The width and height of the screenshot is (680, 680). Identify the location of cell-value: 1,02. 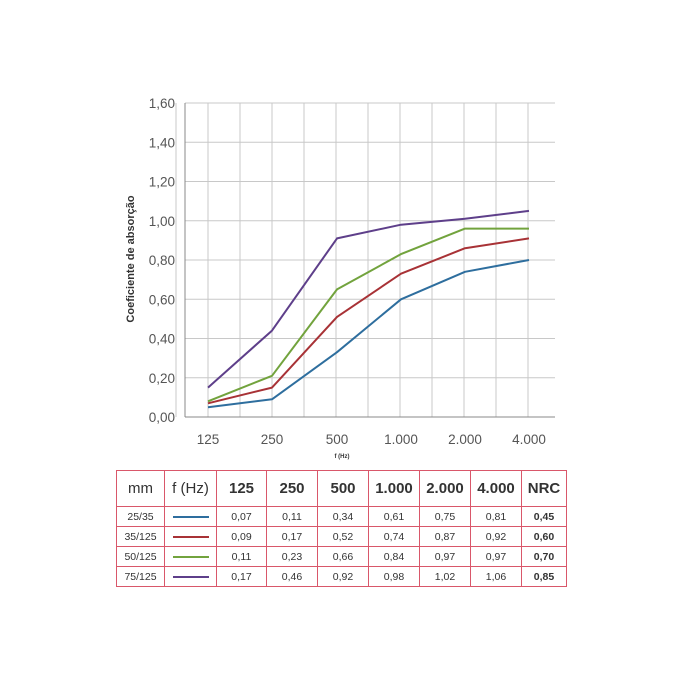
(445, 576).